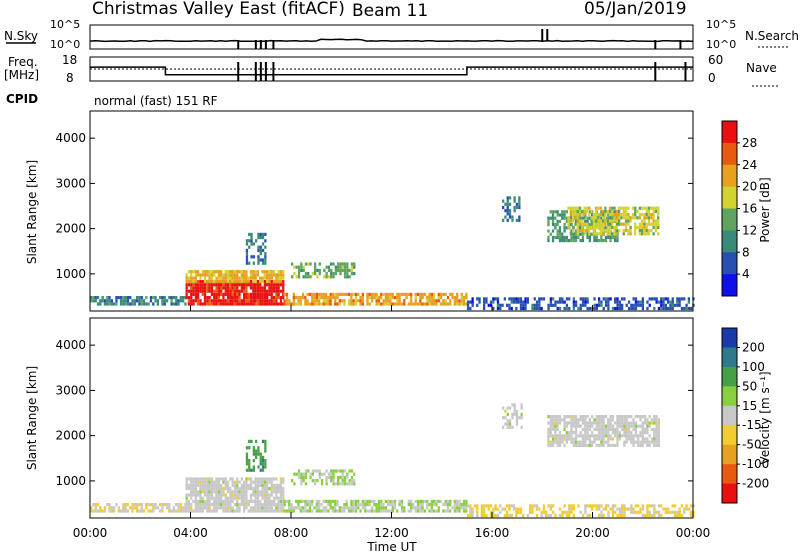 The image size is (800, 554). What do you see at coordinates (391, 37) in the screenshot?
I see `nsky-frame` at bounding box center [391, 37].